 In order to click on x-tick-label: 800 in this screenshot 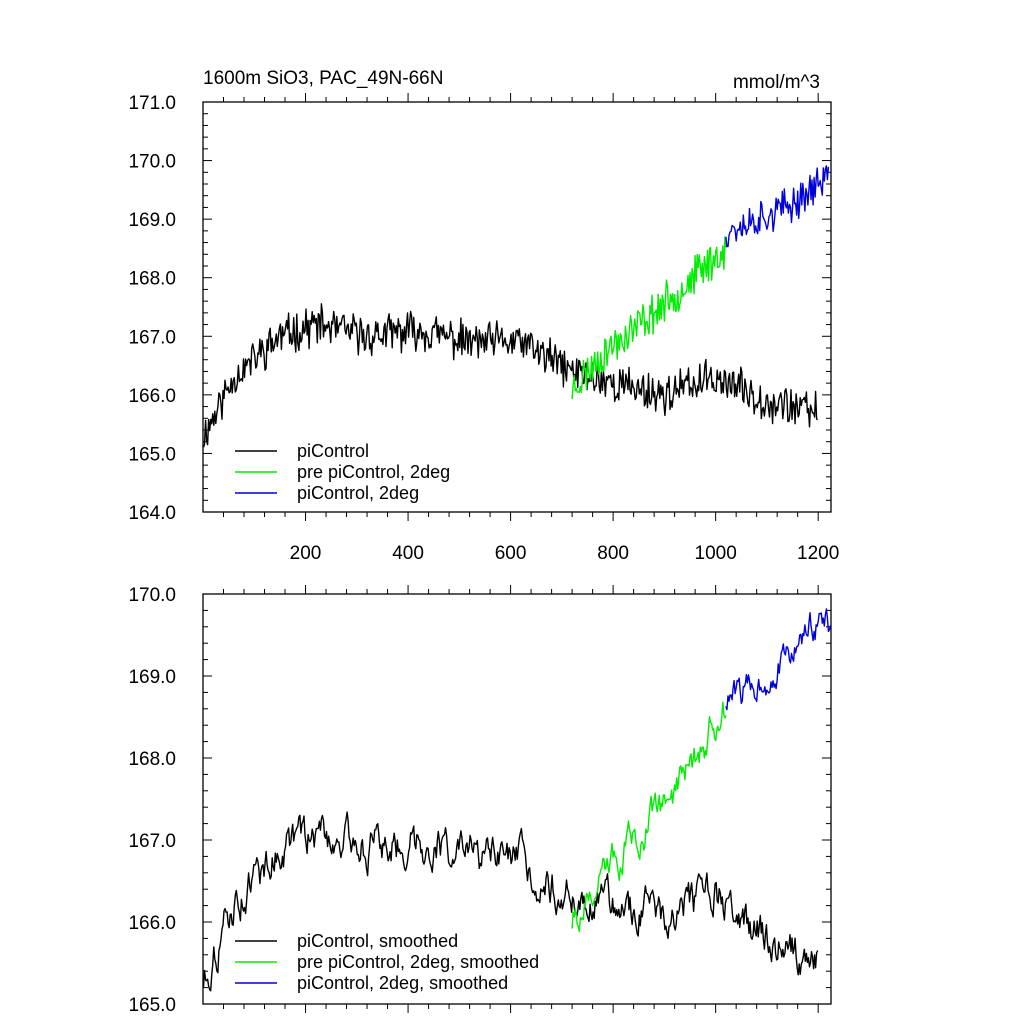, I will do `click(613, 553)`.